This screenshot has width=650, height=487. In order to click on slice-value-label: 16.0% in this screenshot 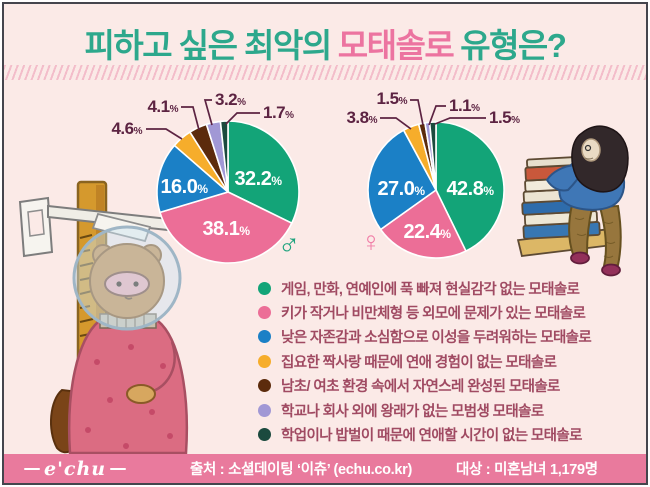, I will do `click(184, 187)`.